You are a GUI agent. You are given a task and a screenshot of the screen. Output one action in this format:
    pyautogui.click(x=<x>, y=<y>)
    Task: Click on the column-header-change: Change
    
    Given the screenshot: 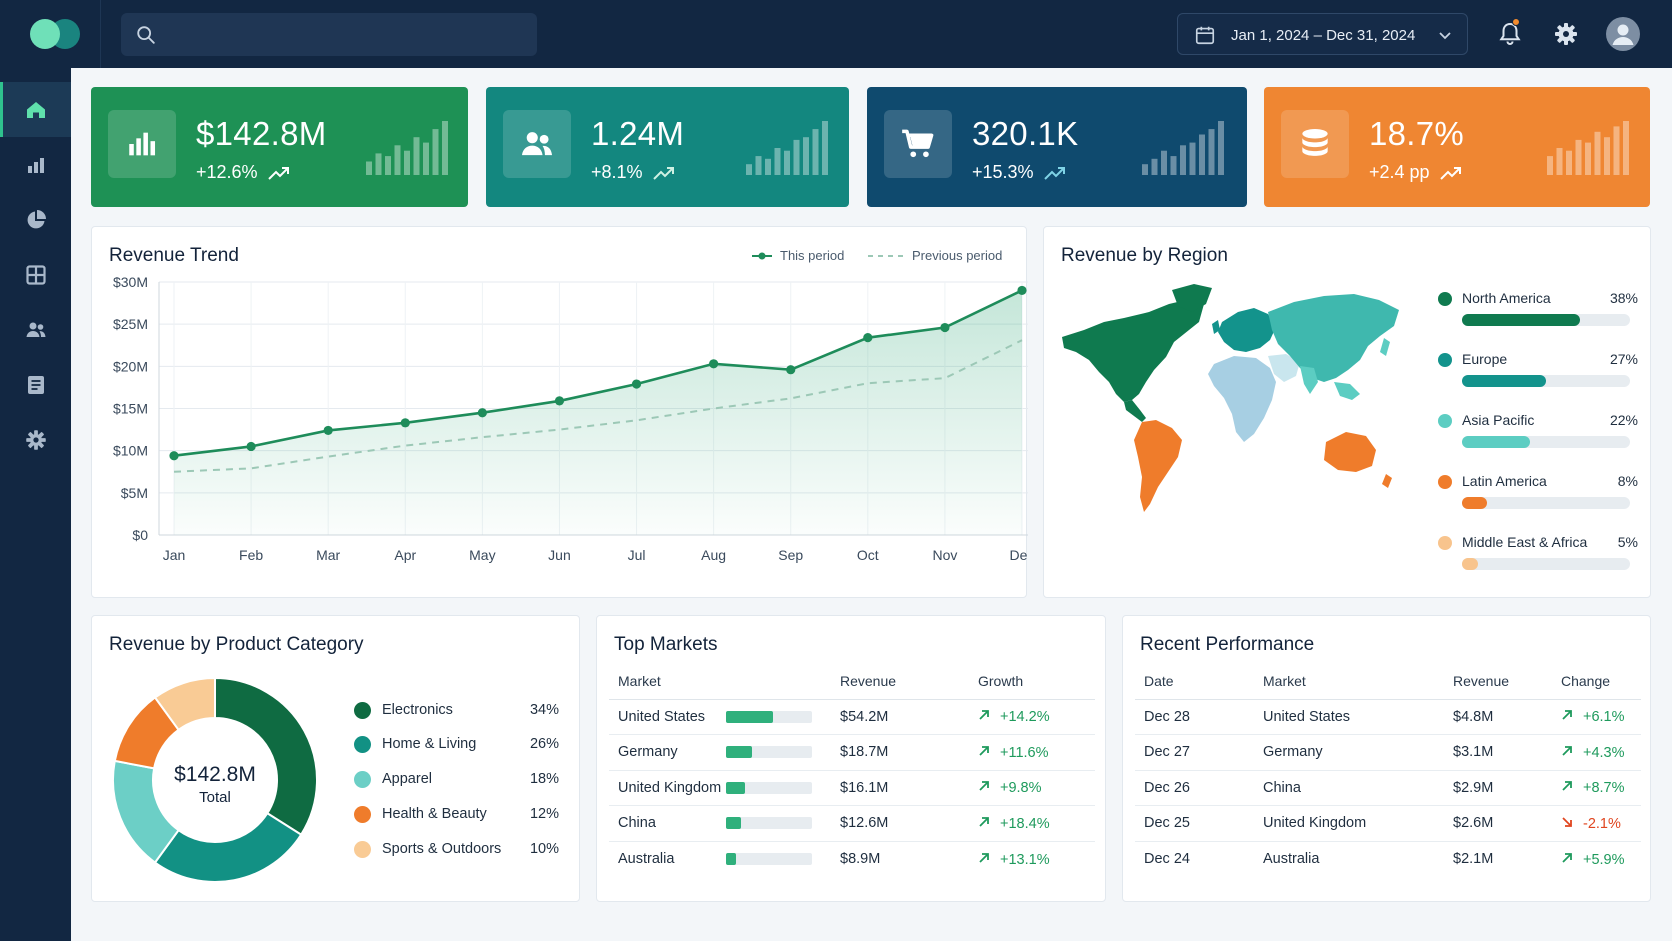 What is the action you would take?
    pyautogui.click(x=1596, y=682)
    